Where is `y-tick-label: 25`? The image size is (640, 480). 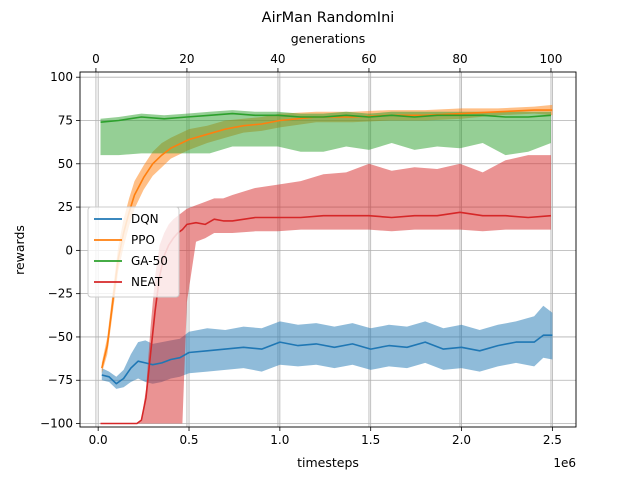 y-tick-label: 25 is located at coordinates (65, 207).